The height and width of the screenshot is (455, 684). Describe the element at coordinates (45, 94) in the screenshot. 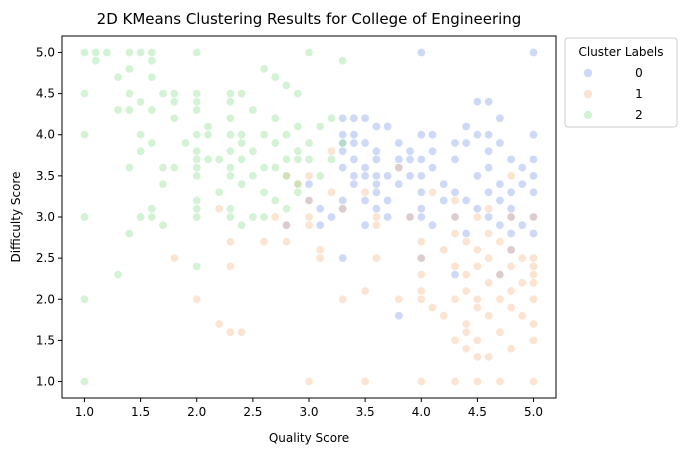

I see `y-tick-label: 4.5` at that location.